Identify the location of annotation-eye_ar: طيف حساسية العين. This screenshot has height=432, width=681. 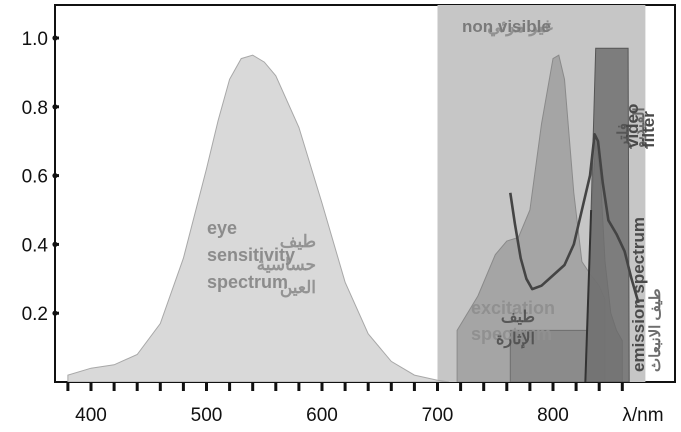
(286, 265).